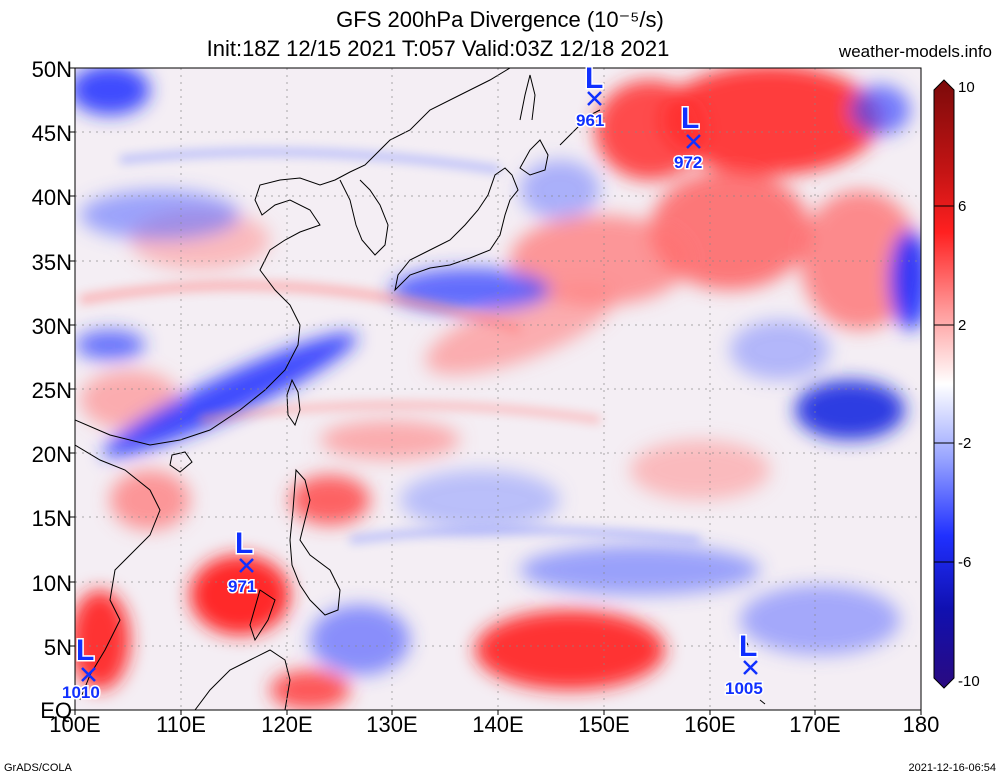  Describe the element at coordinates (952, 768) in the screenshot. I see `footer-timestamp: 2021-12-16-06:54` at that location.